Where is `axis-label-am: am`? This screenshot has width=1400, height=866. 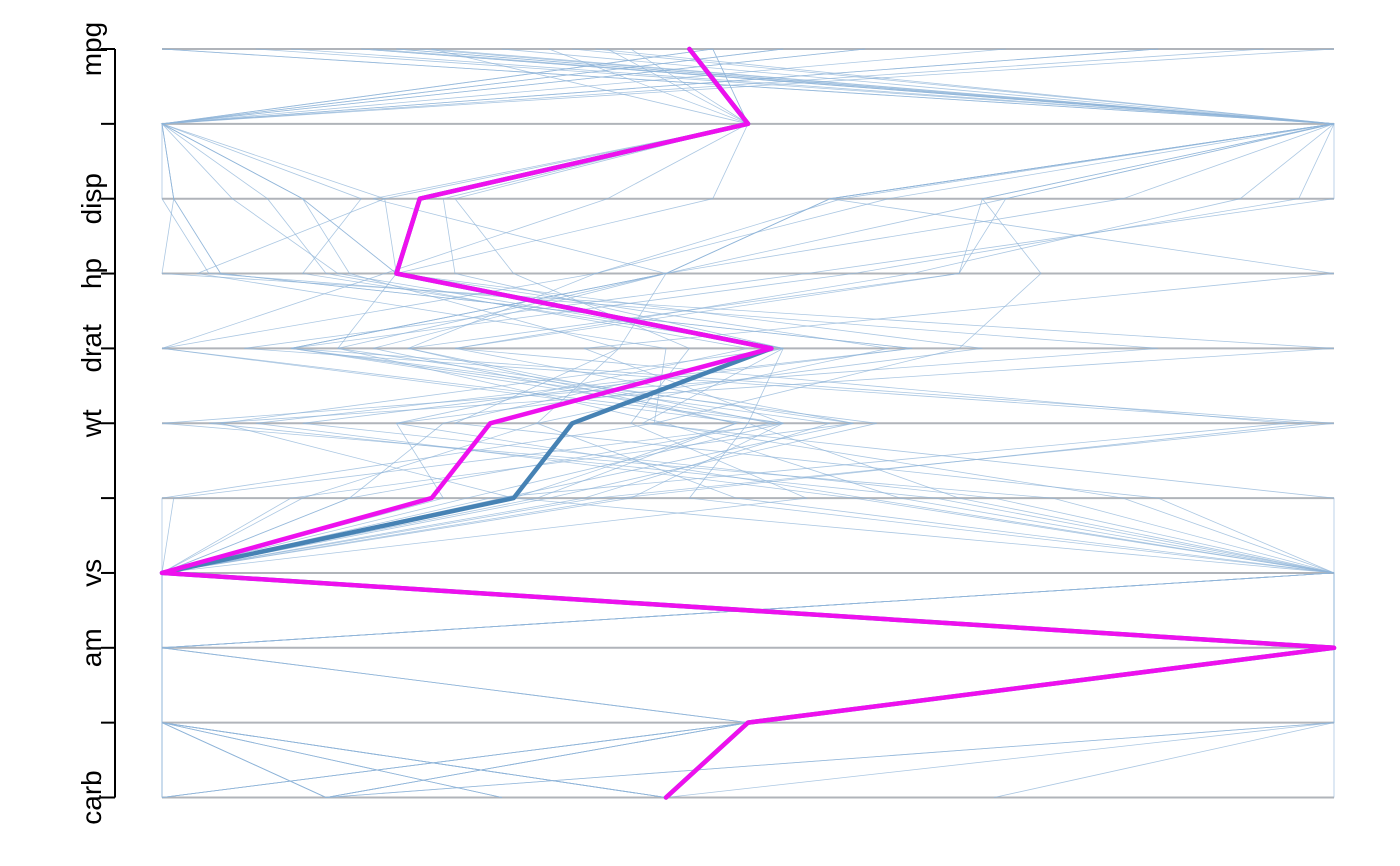
axis-label-am: am is located at coordinates (91, 647).